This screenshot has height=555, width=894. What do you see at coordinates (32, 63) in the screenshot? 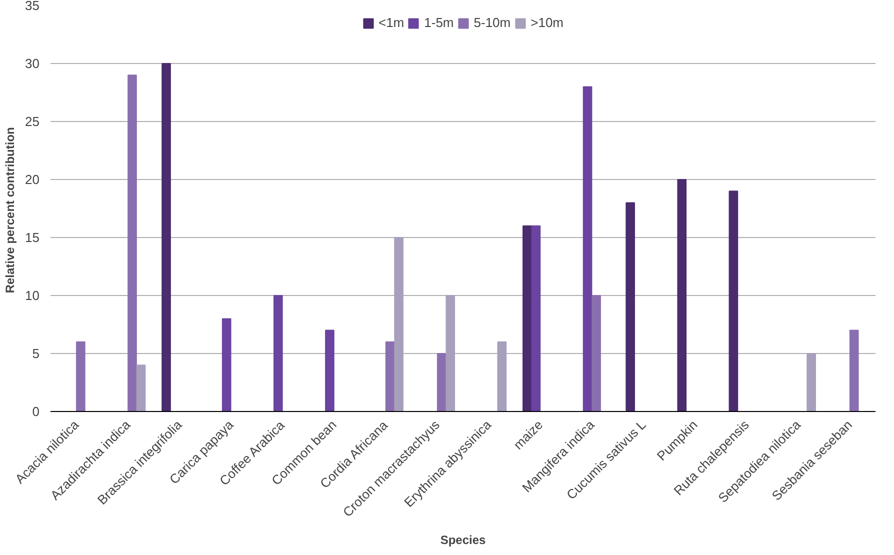
I see `y-tick-label: 30` at bounding box center [32, 63].